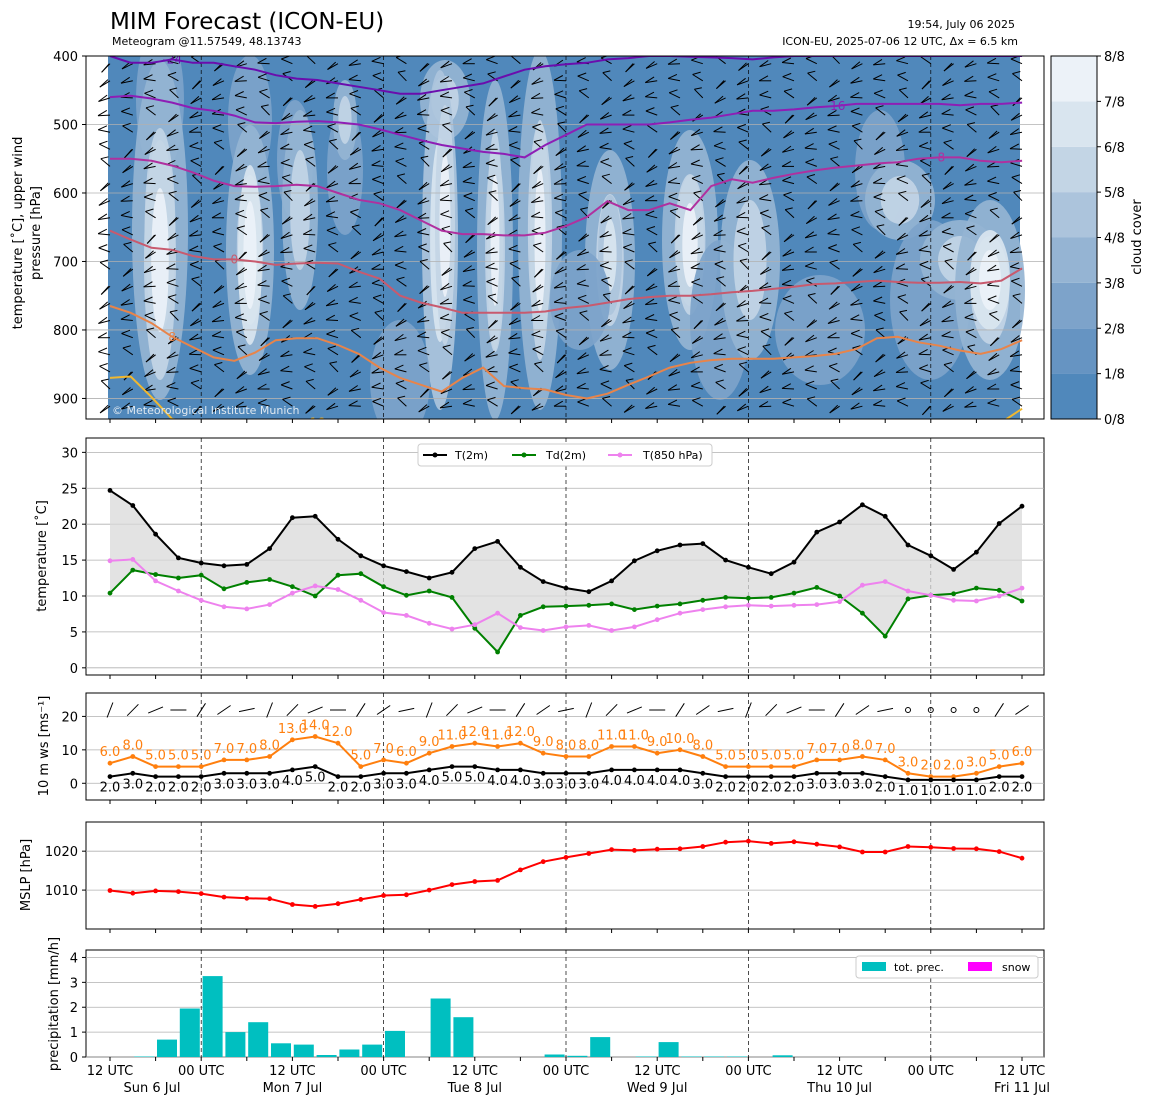 This screenshot has width=1155, height=1105. What do you see at coordinates (520, 781) in the screenshot?
I see `wind-value-label: 4.0` at bounding box center [520, 781].